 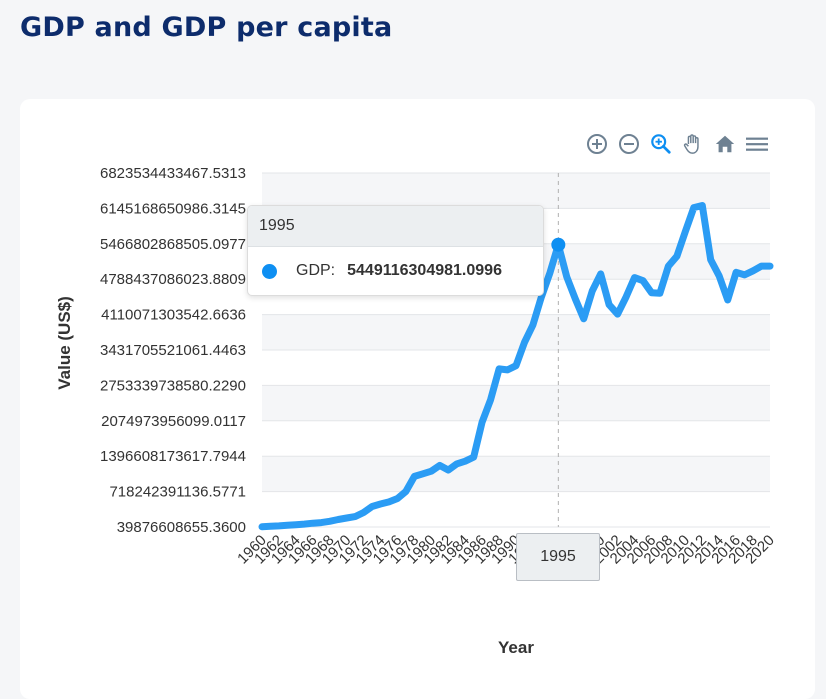 I want to click on reset-home-icon, so click(x=725, y=144).